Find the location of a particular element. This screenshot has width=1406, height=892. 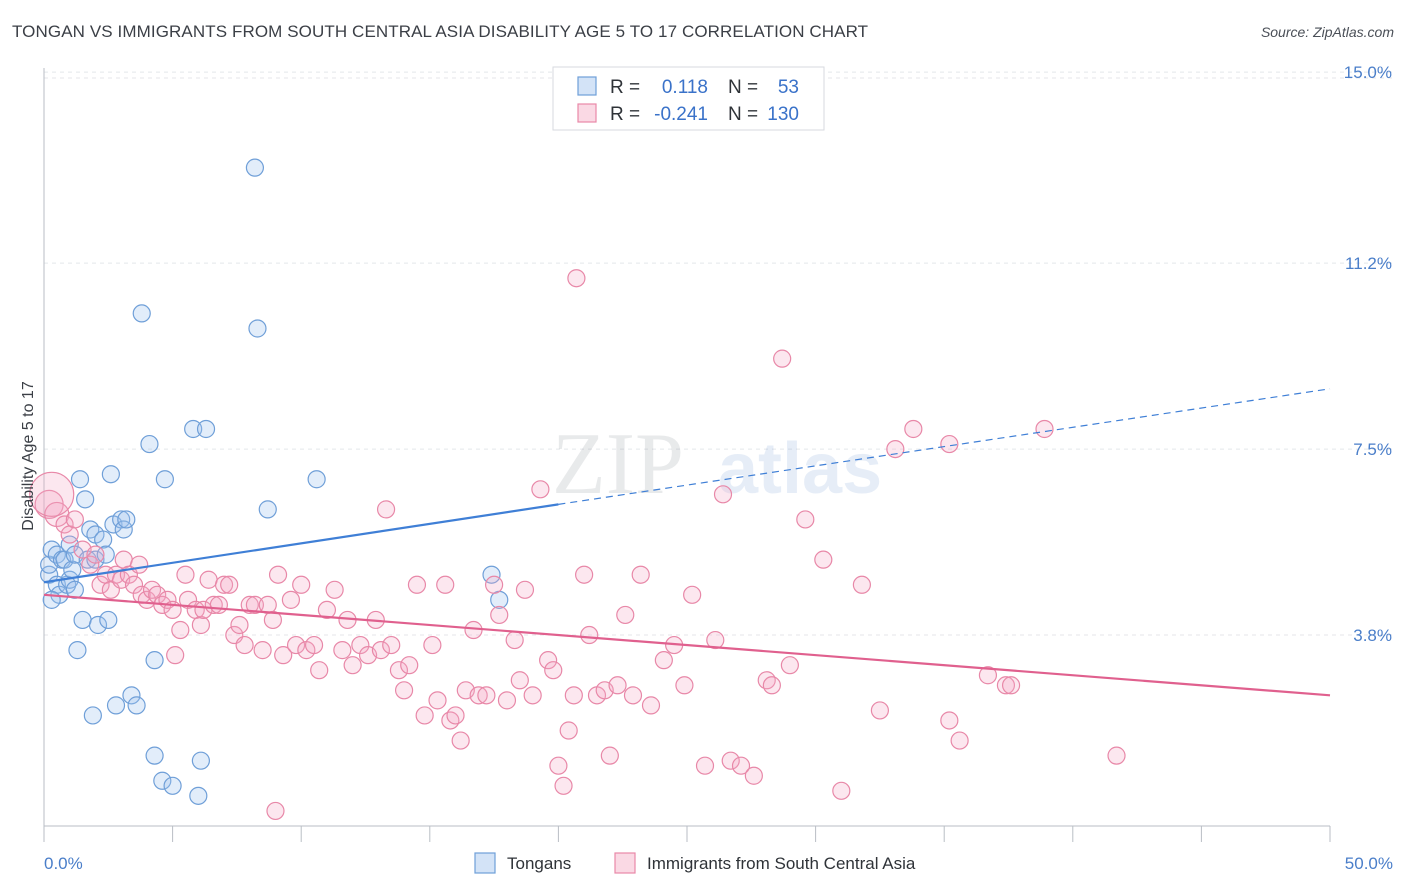

x-ticks is located at coordinates (687, 834).